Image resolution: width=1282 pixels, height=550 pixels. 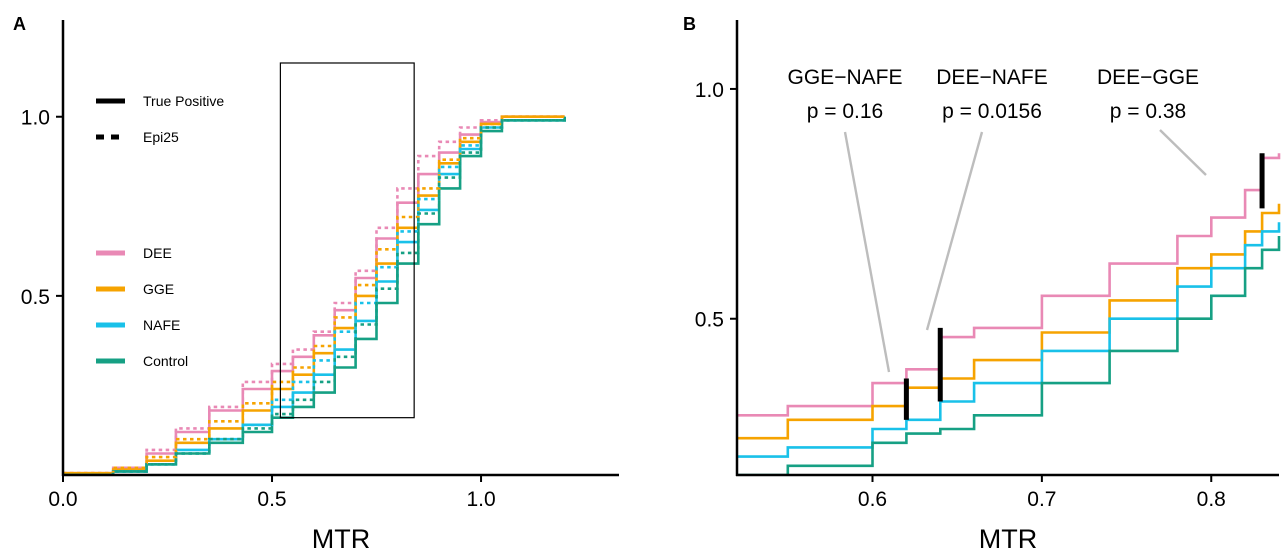 What do you see at coordinates (1183, 152) in the screenshot?
I see `annotation-dee-gge-leader` at bounding box center [1183, 152].